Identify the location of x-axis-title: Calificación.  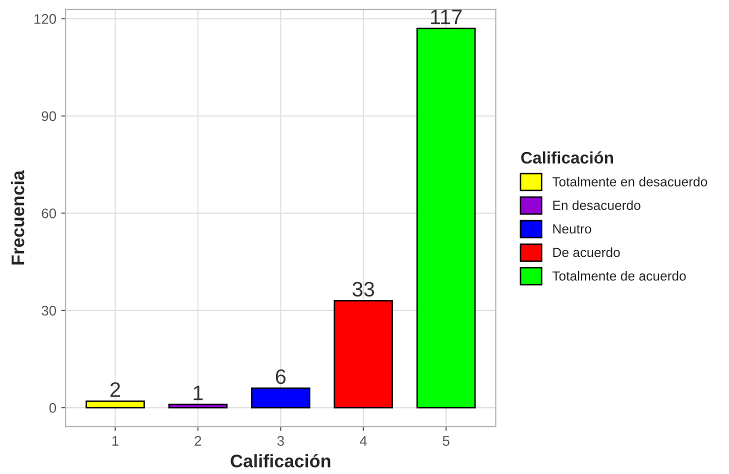
(280, 461).